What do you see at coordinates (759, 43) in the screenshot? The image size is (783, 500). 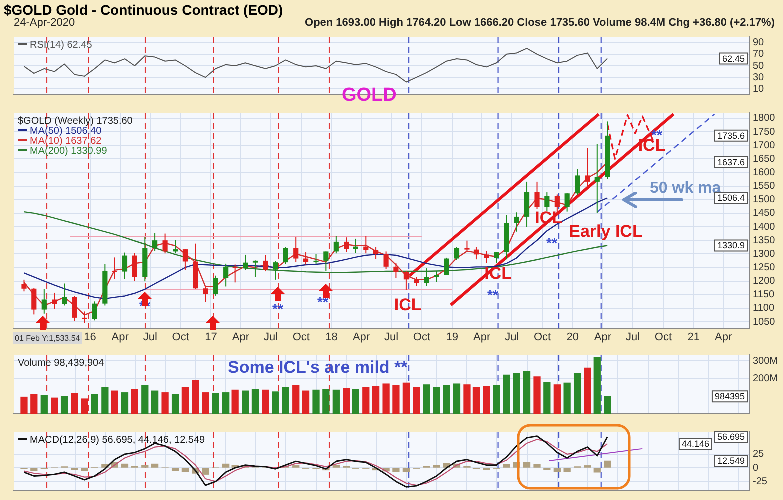 I see `y-tick-label: 90` at bounding box center [759, 43].